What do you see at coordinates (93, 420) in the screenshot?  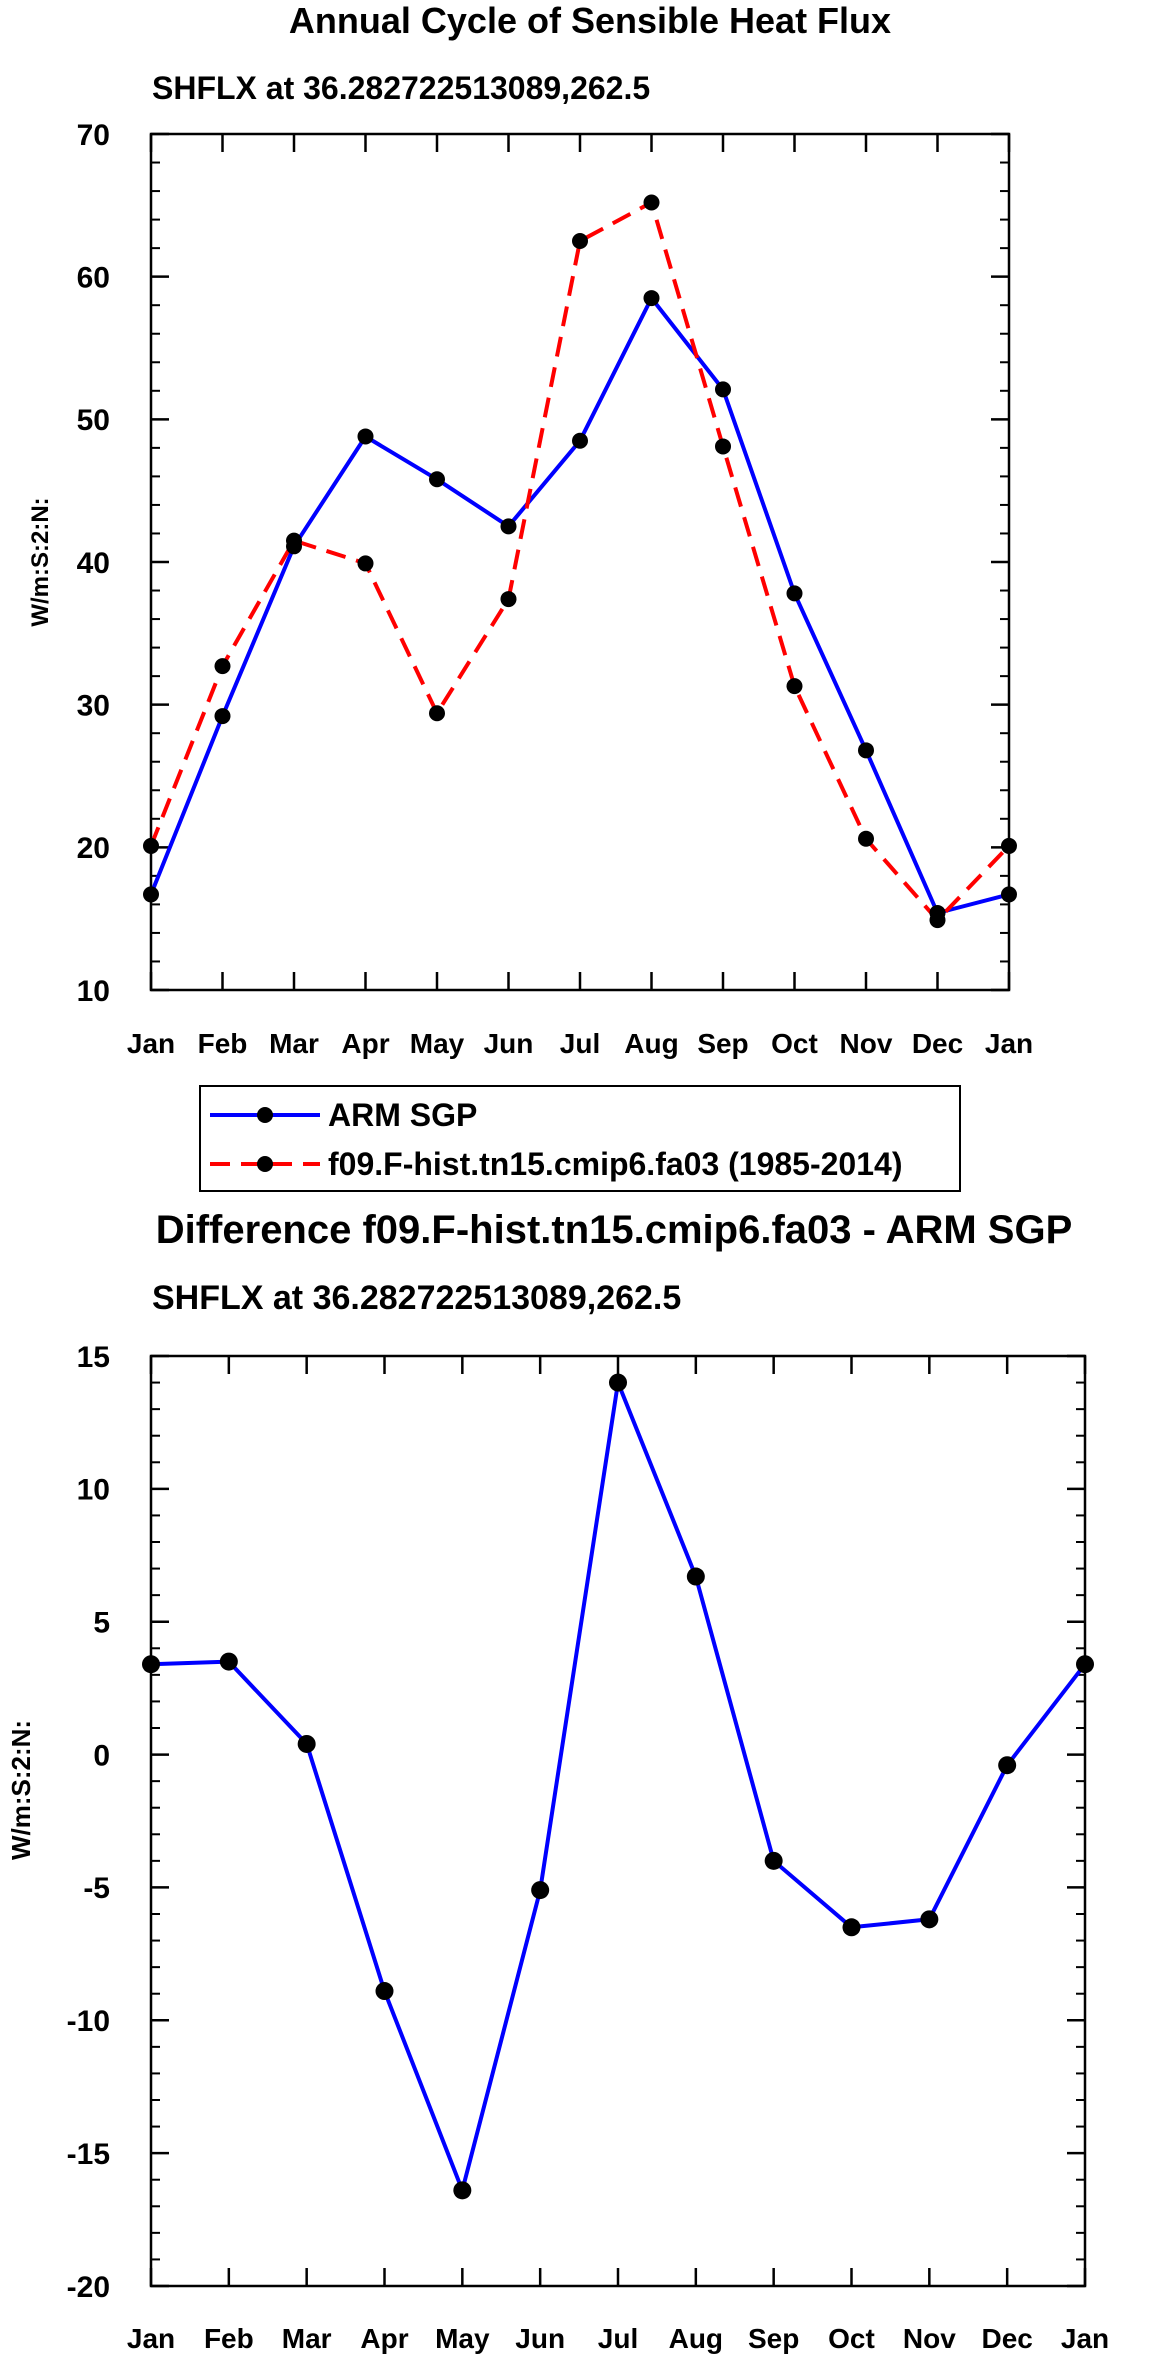 I see `chart1-ytick-label: 50` at bounding box center [93, 420].